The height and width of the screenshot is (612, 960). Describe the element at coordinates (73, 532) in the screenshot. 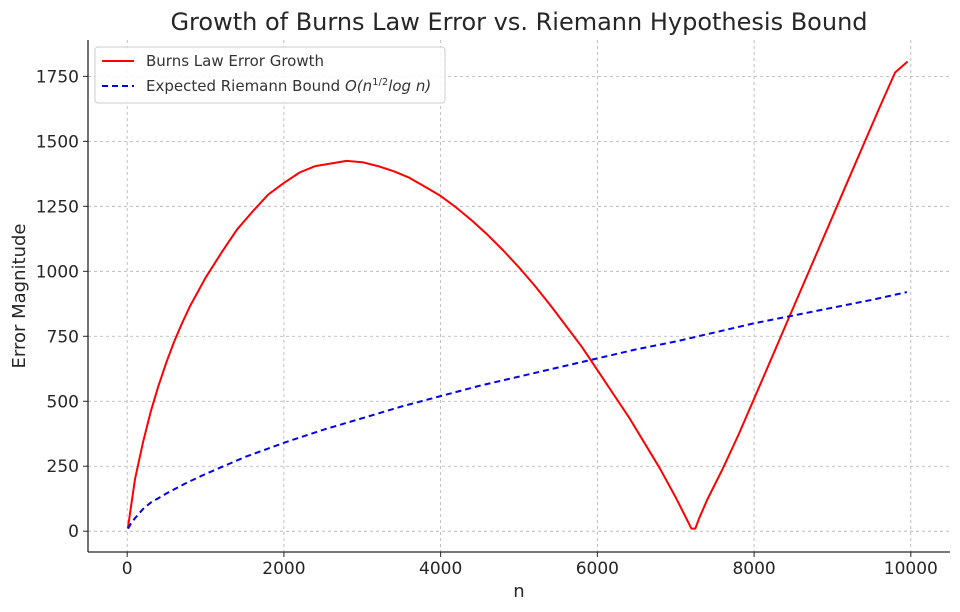

I see `y-tick-label: 0` at that location.